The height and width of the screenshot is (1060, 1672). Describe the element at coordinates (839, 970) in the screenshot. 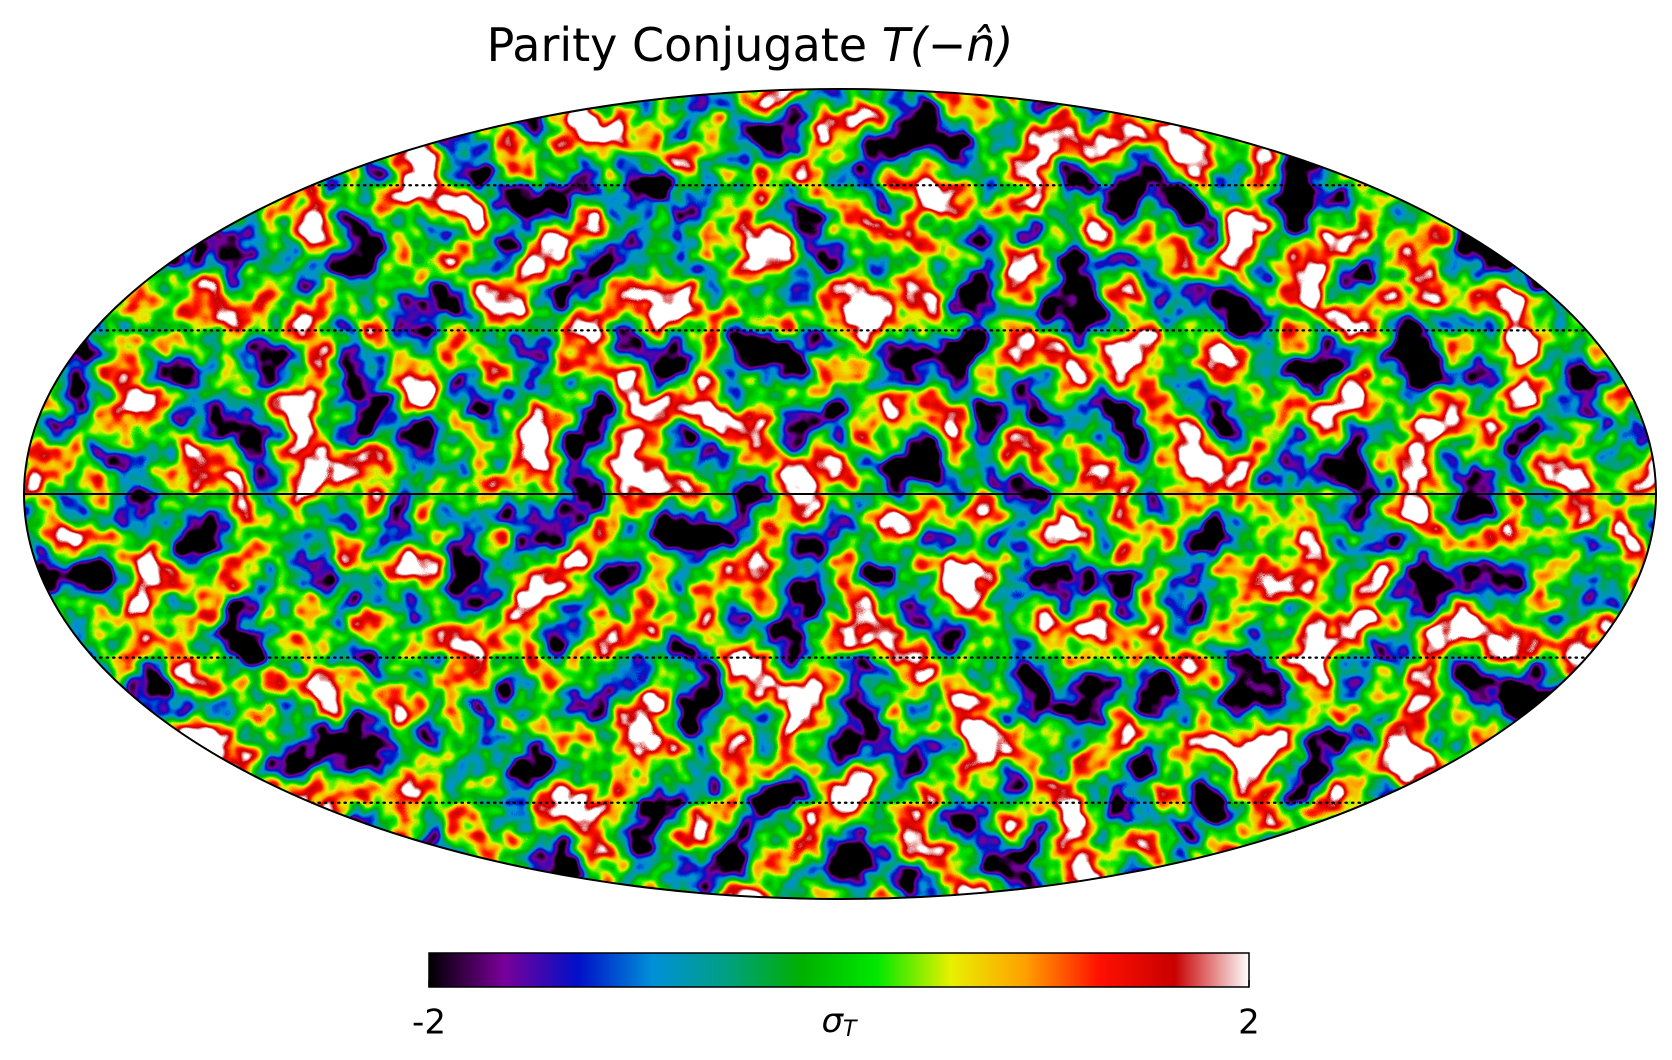

I see `colorbar` at that location.